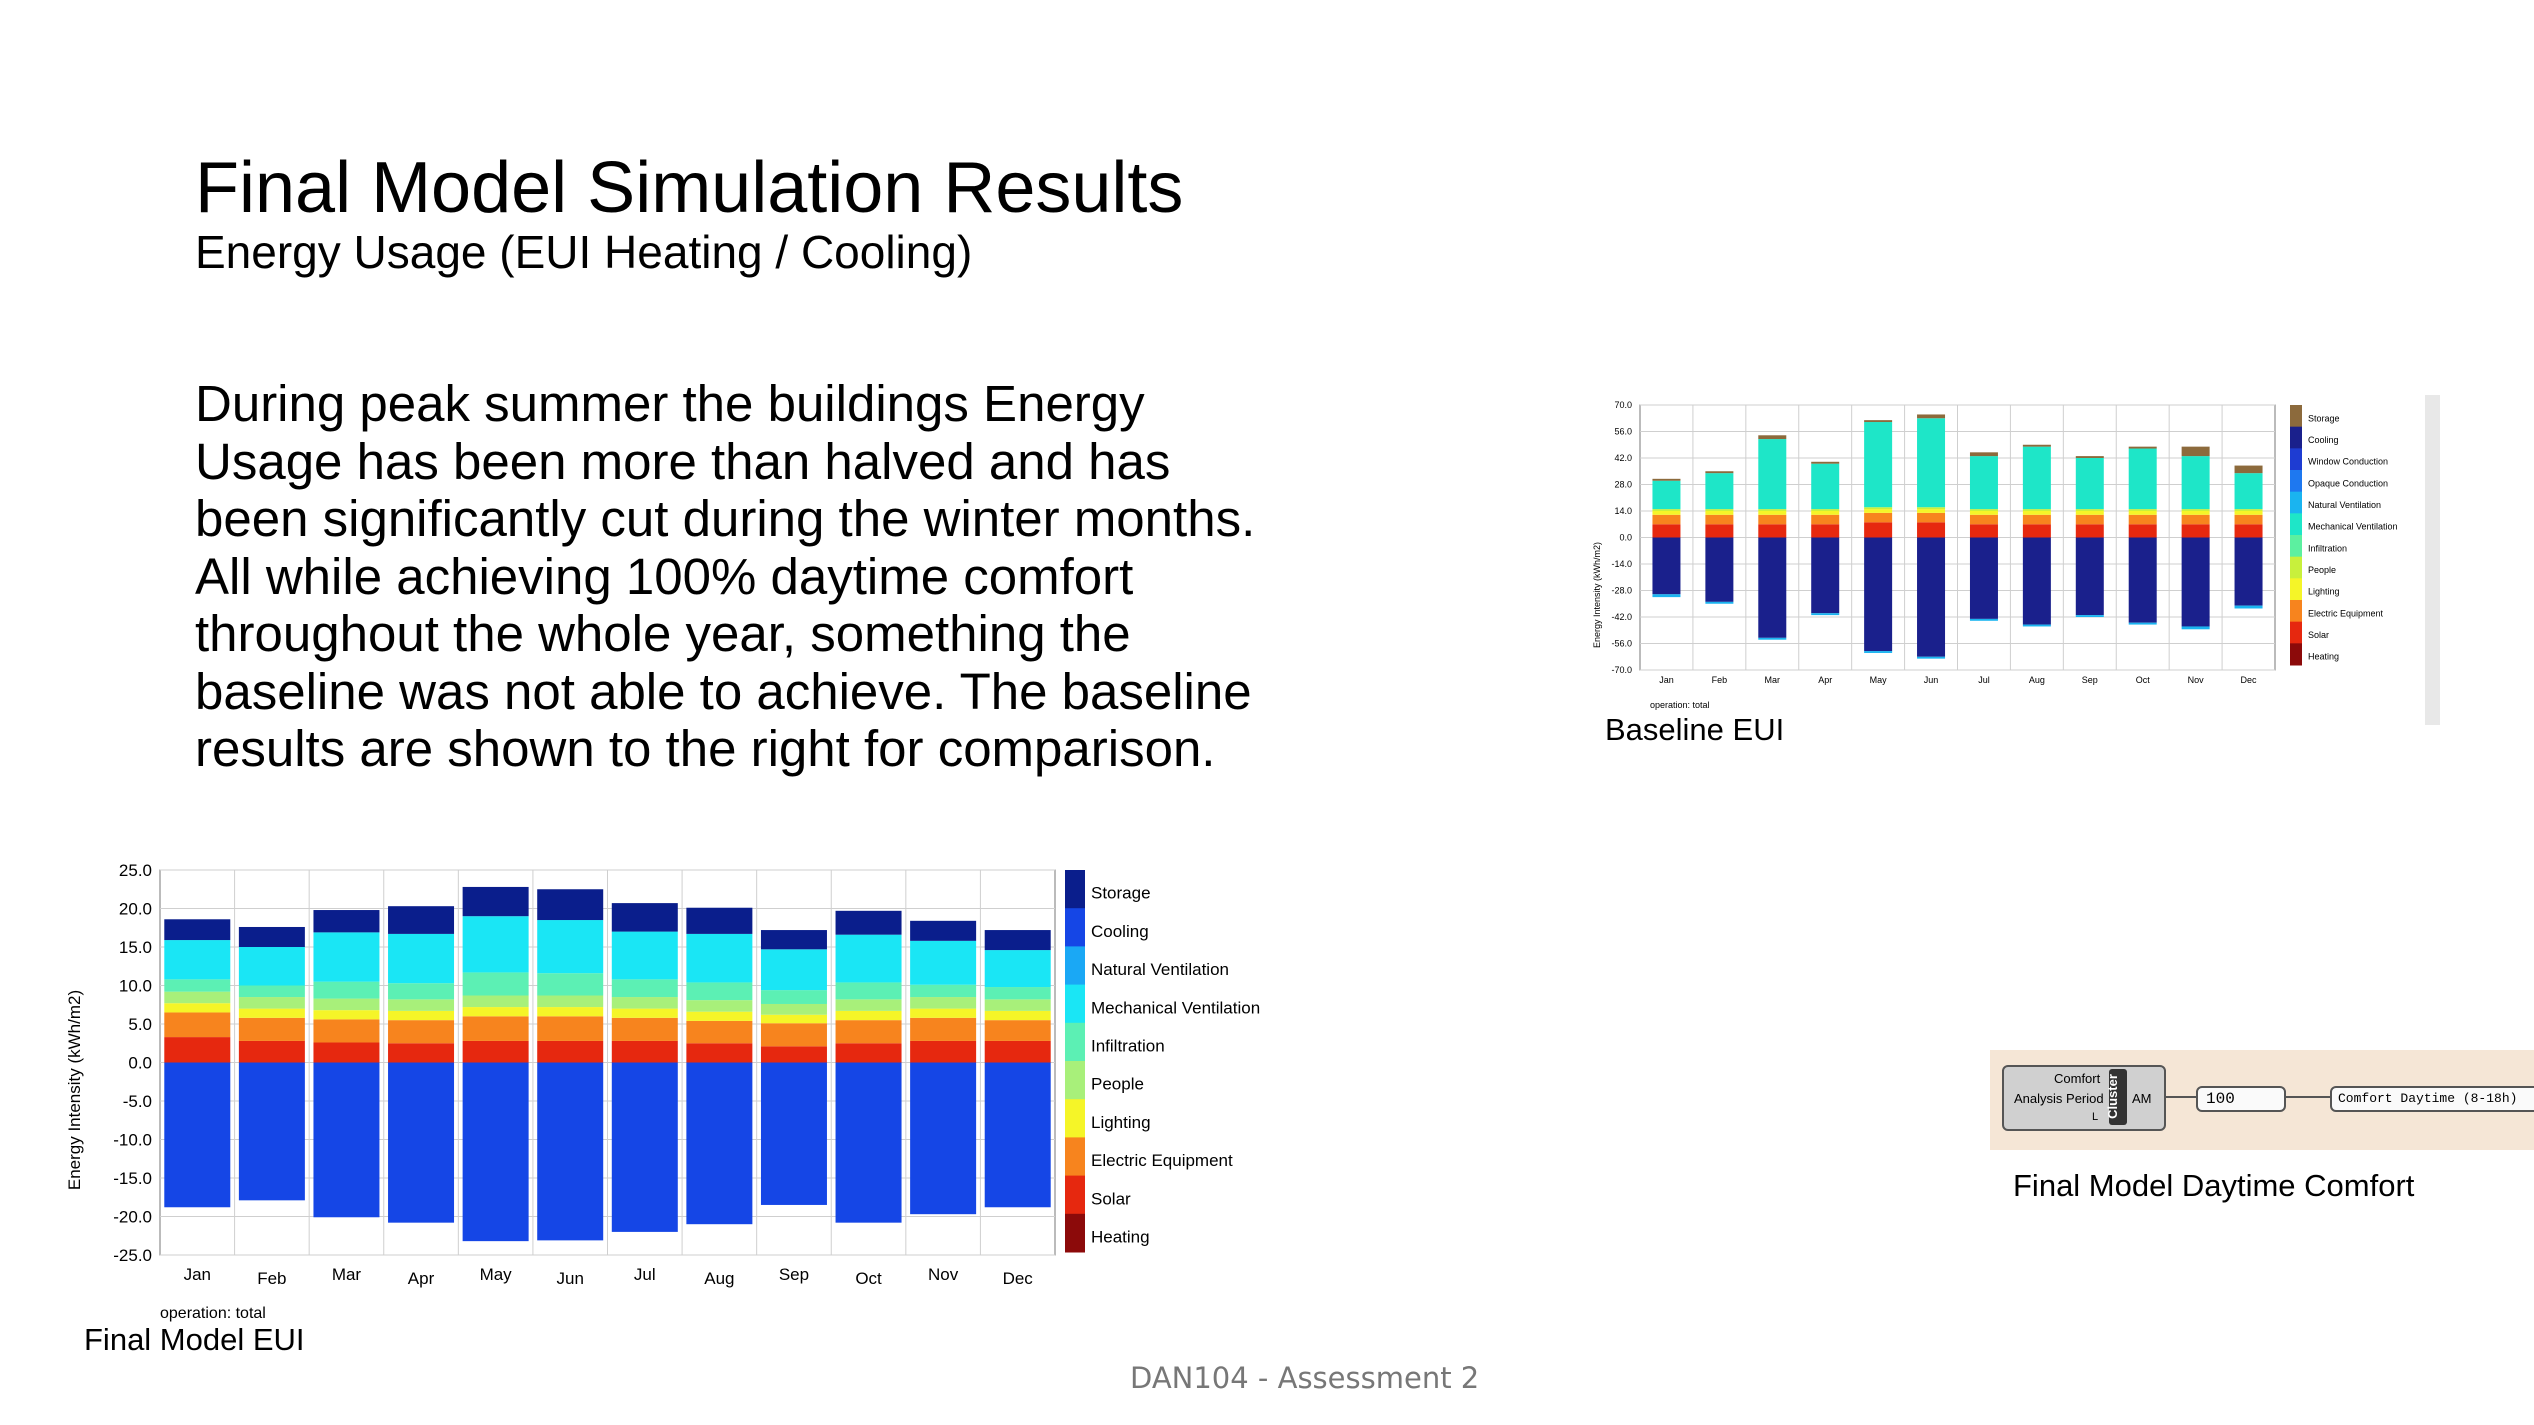  Describe the element at coordinates (1623, 432) in the screenshot. I see `y-tick-label: 56.0` at that location.